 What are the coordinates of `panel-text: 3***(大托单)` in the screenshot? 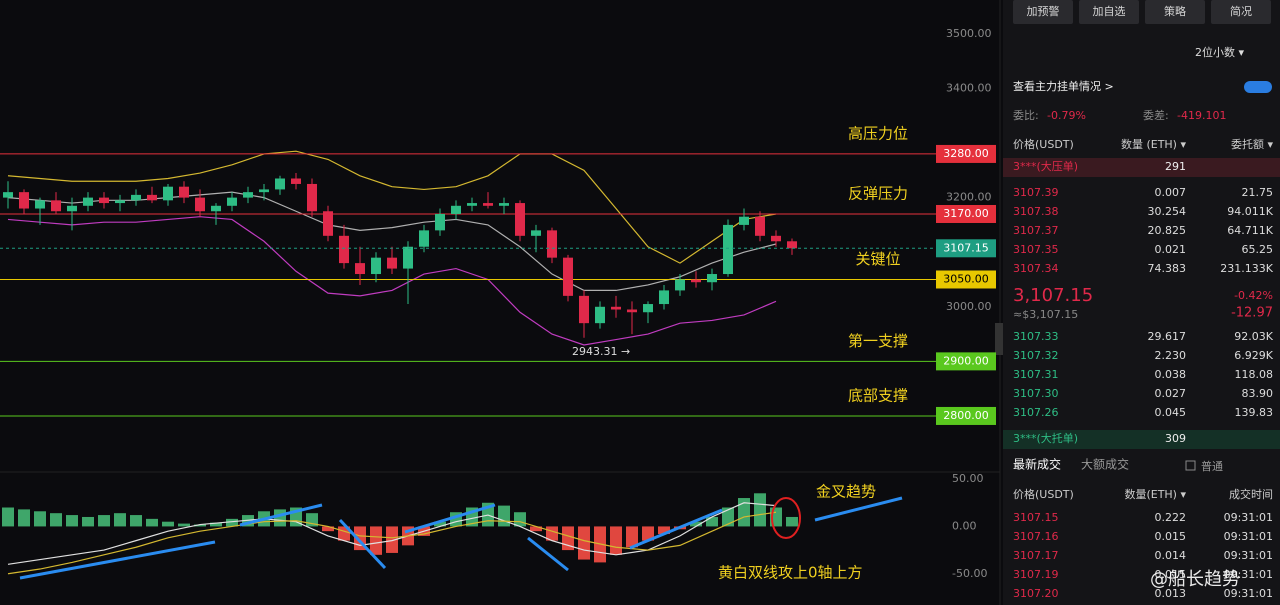 It's located at (1045, 438).